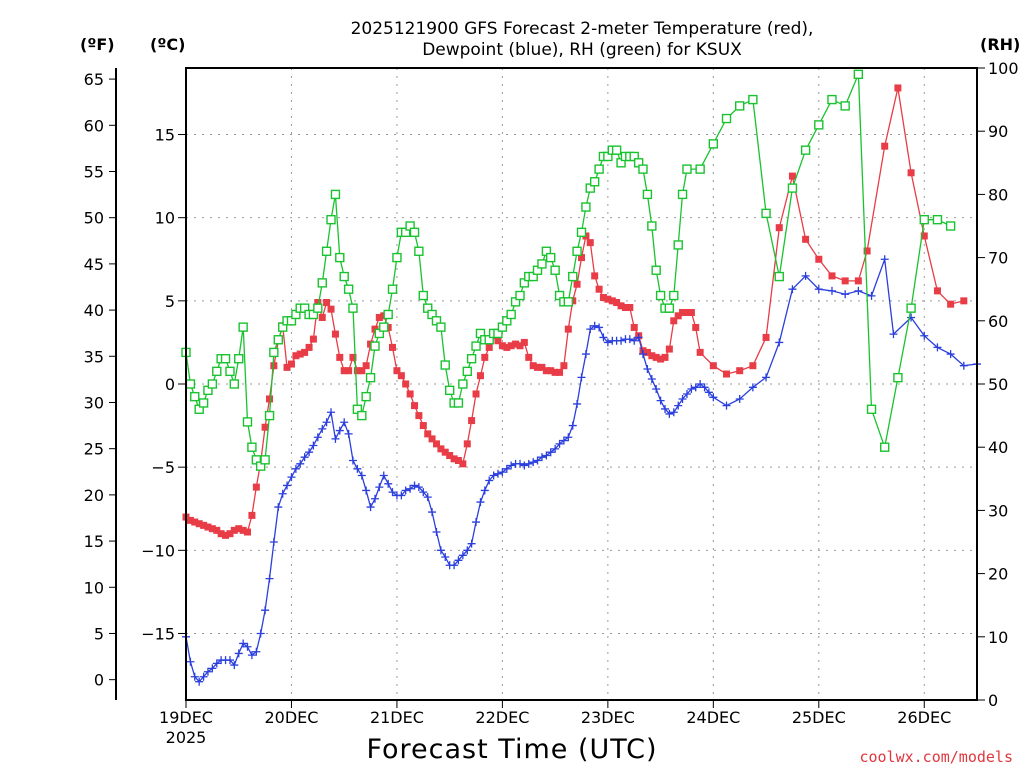 This screenshot has height=768, width=1024. I want to click on rh-tick-label: 90, so click(998, 131).